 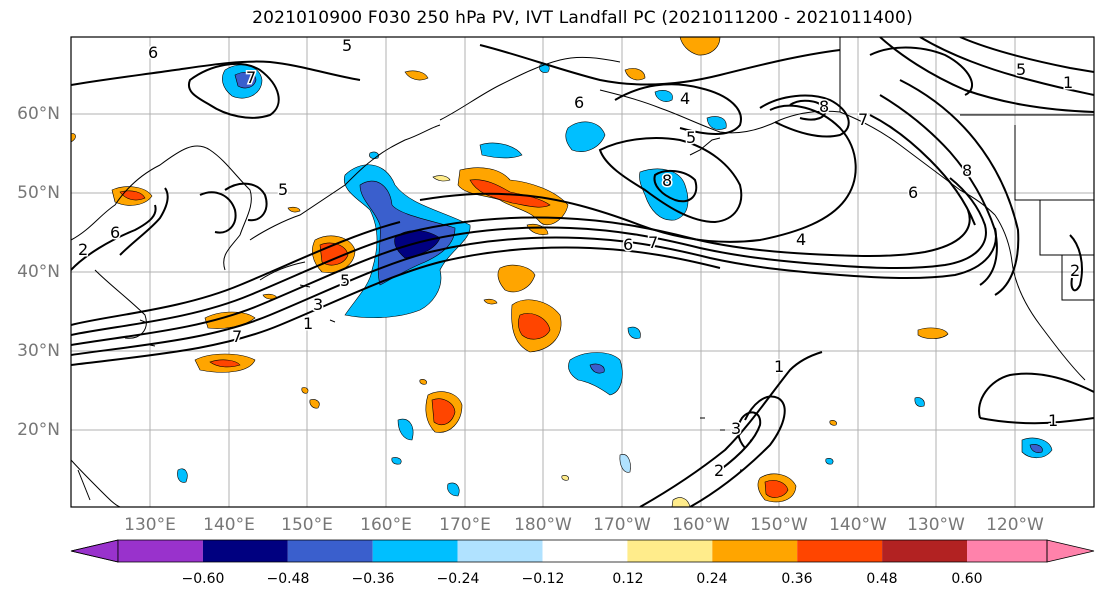 I want to click on lat-label-40n: 40°N, so click(x=38, y=272).